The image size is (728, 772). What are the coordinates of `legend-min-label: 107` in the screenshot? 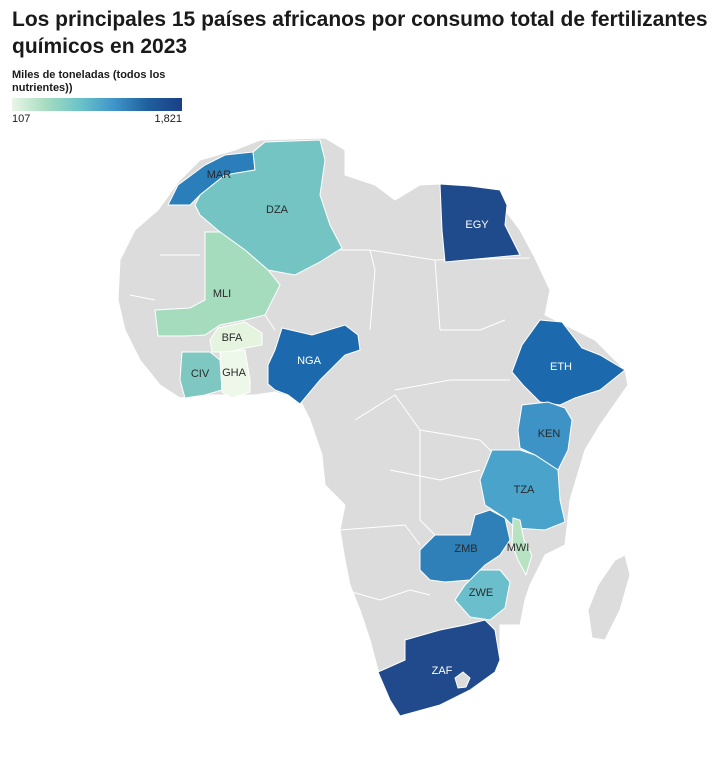 It's located at (21, 119).